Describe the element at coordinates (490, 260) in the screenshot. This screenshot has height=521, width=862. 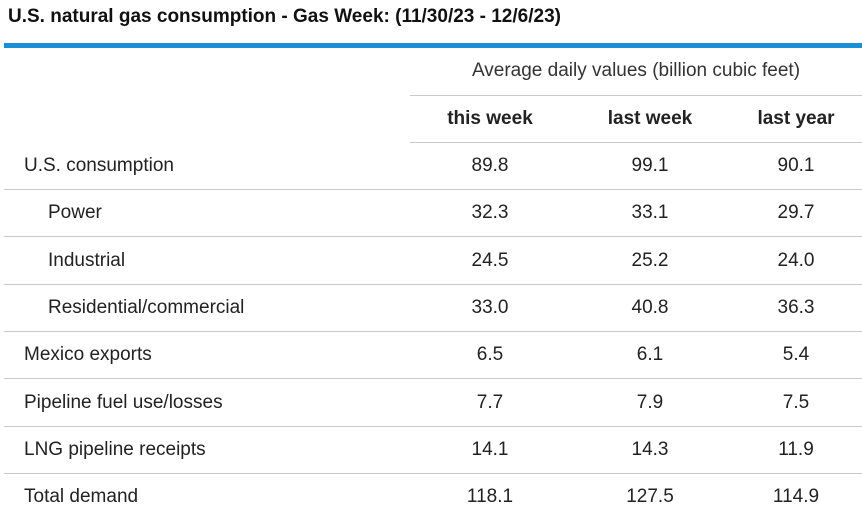
I see `table-cell: 24.5` at that location.